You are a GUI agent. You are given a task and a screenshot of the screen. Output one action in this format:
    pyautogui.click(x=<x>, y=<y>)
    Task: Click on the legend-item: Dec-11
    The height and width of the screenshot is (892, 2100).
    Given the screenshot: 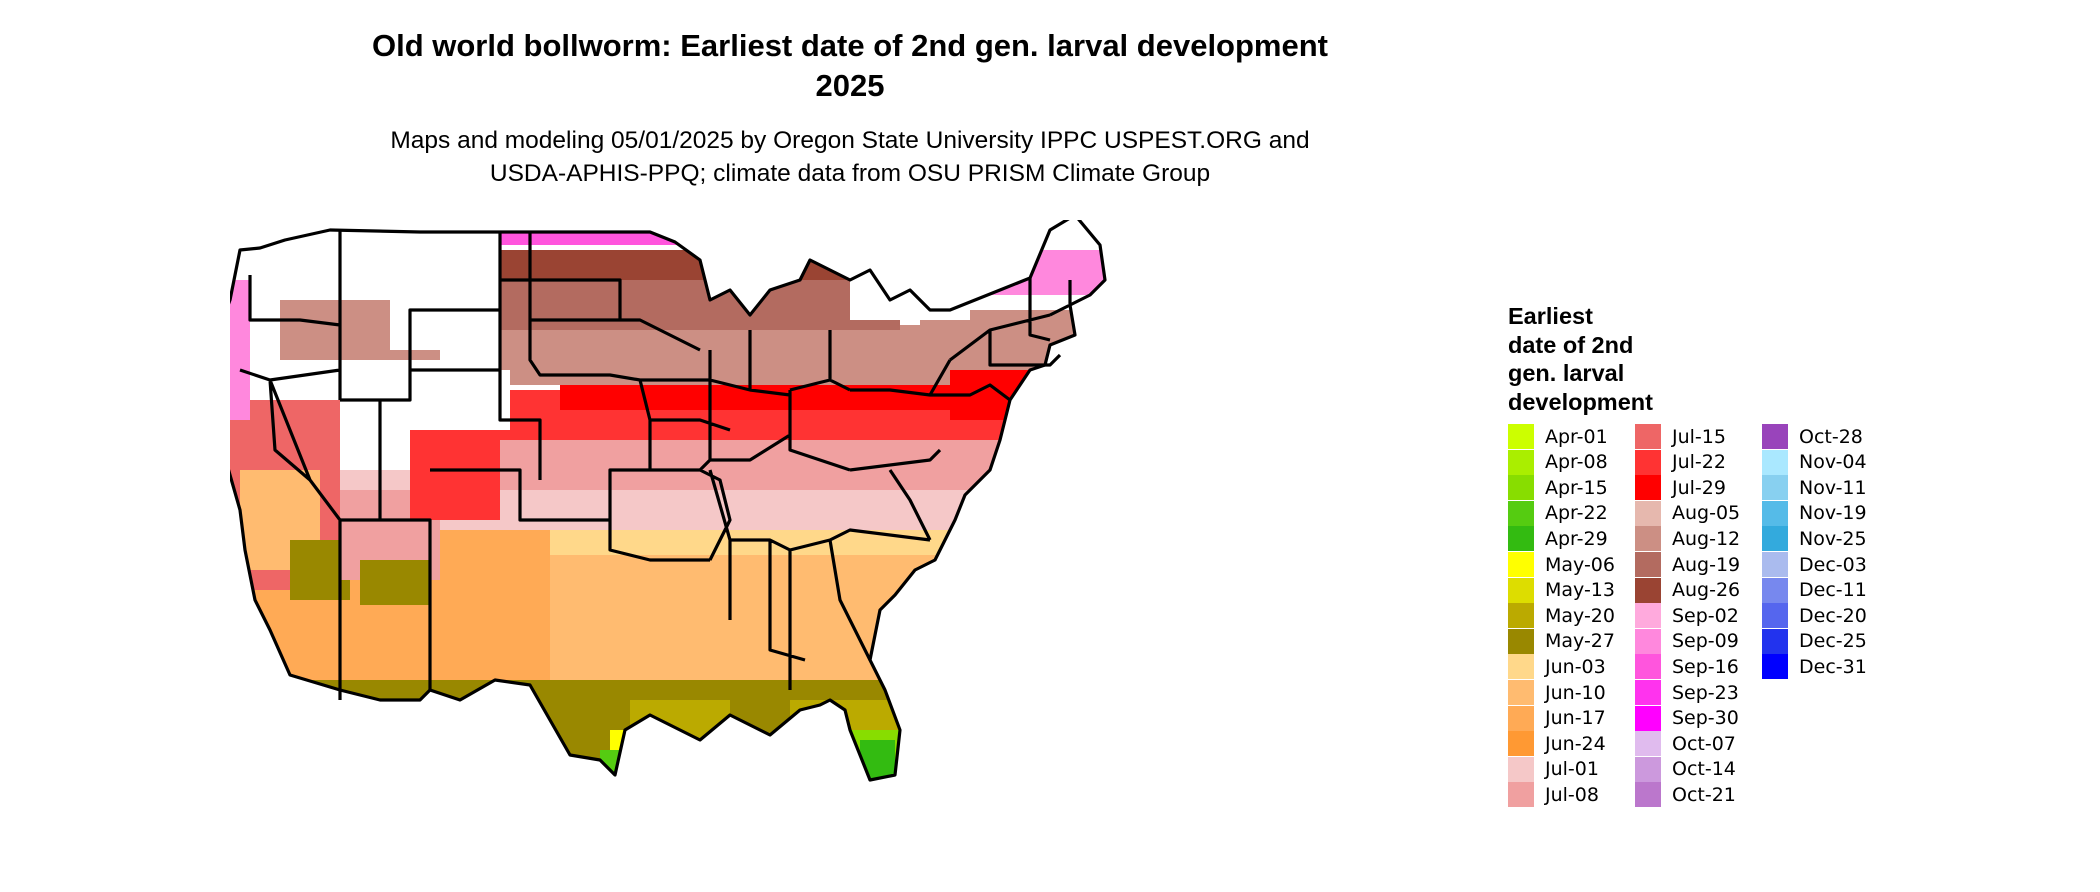 What is the action you would take?
    pyautogui.click(x=1814, y=590)
    